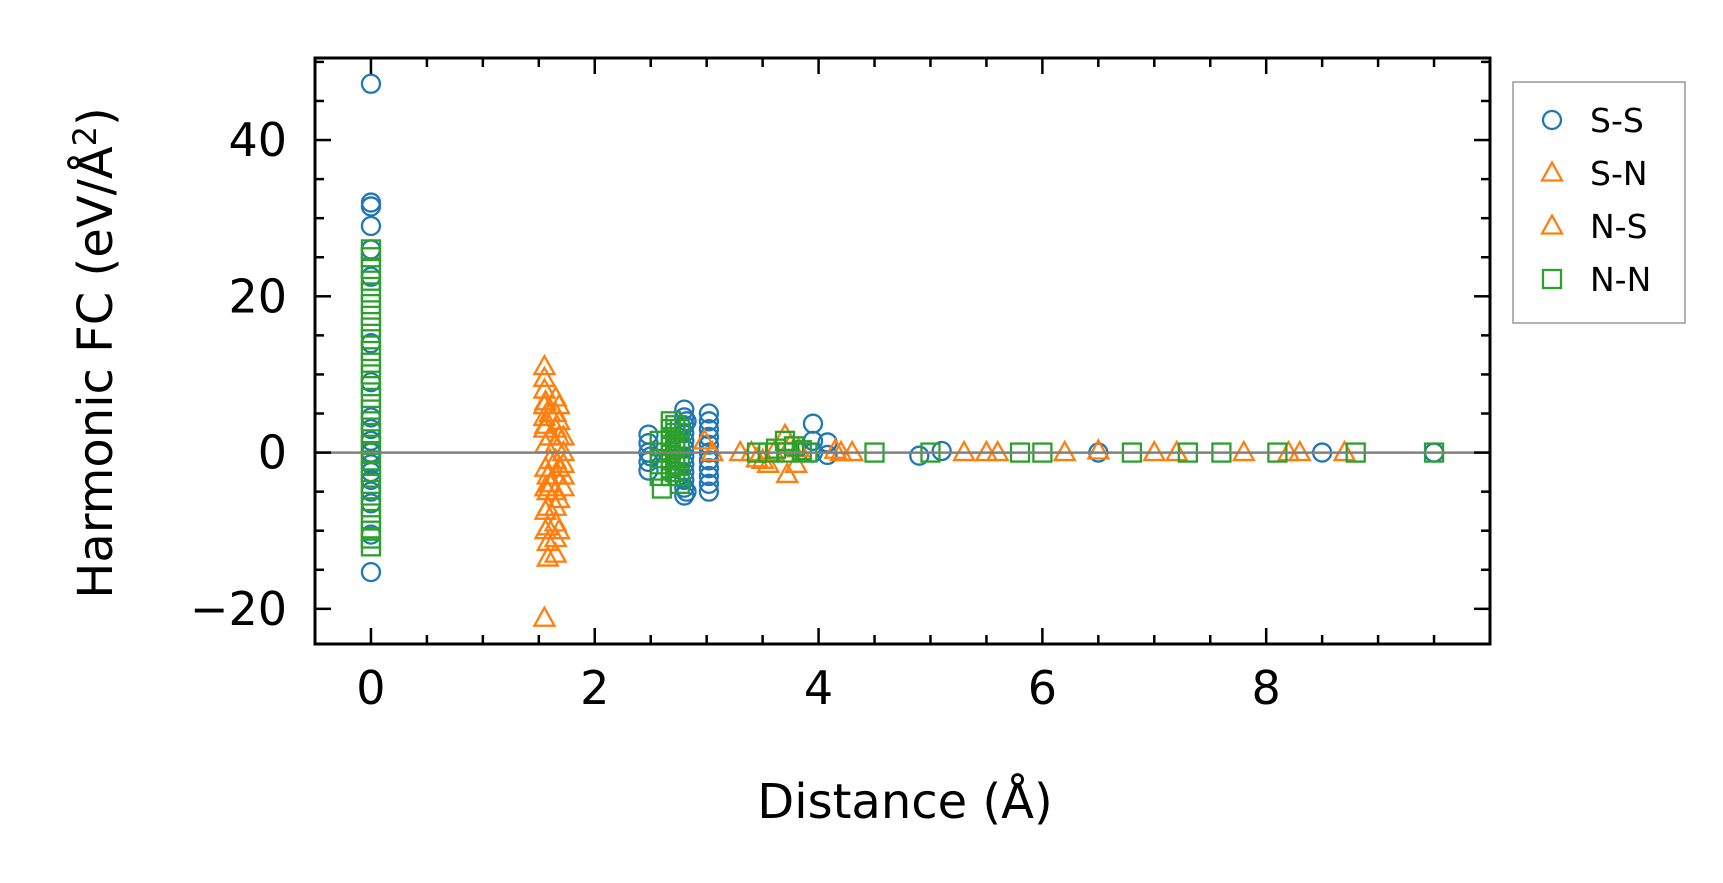  Describe the element at coordinates (1617, 120) in the screenshot. I see `legend-label: S-S` at that location.